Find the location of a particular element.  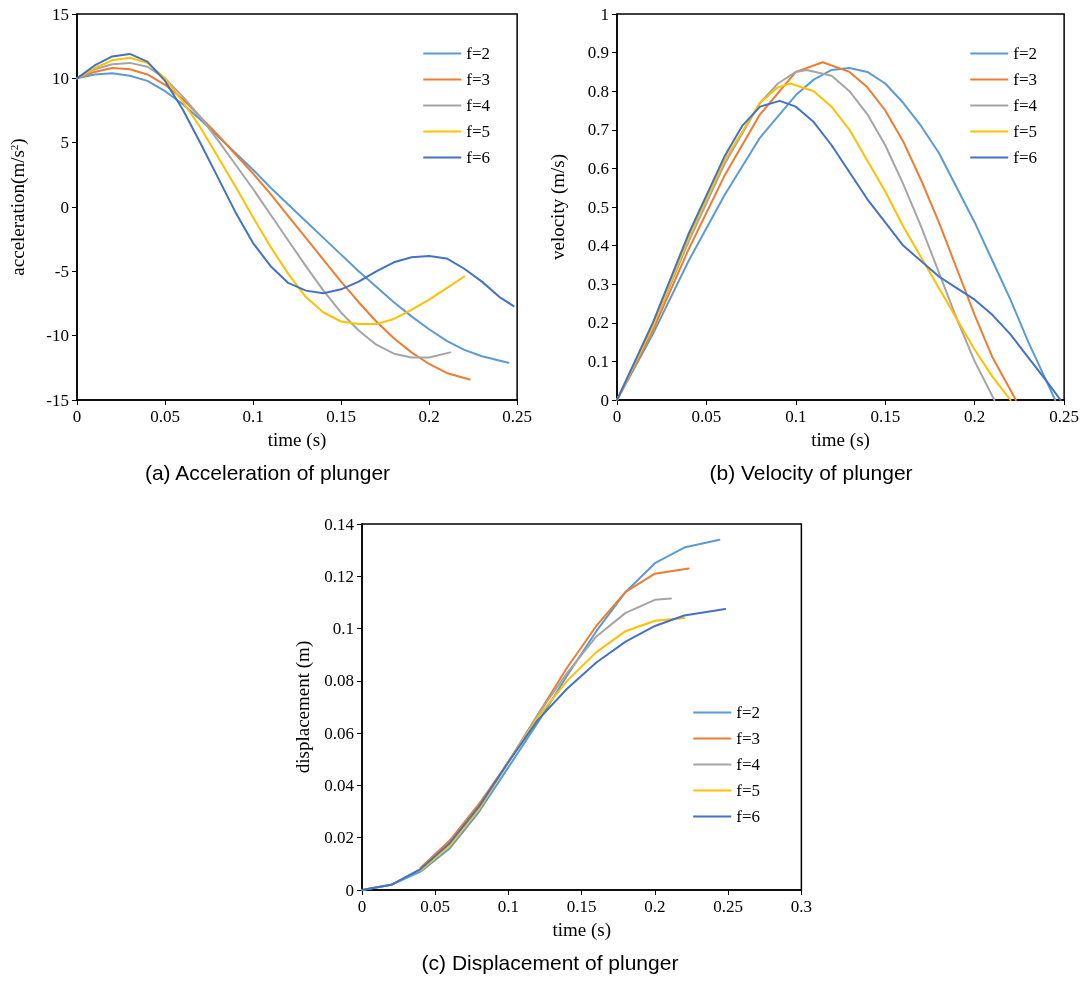

y-tick-label: 0.02 is located at coordinates (339, 838).